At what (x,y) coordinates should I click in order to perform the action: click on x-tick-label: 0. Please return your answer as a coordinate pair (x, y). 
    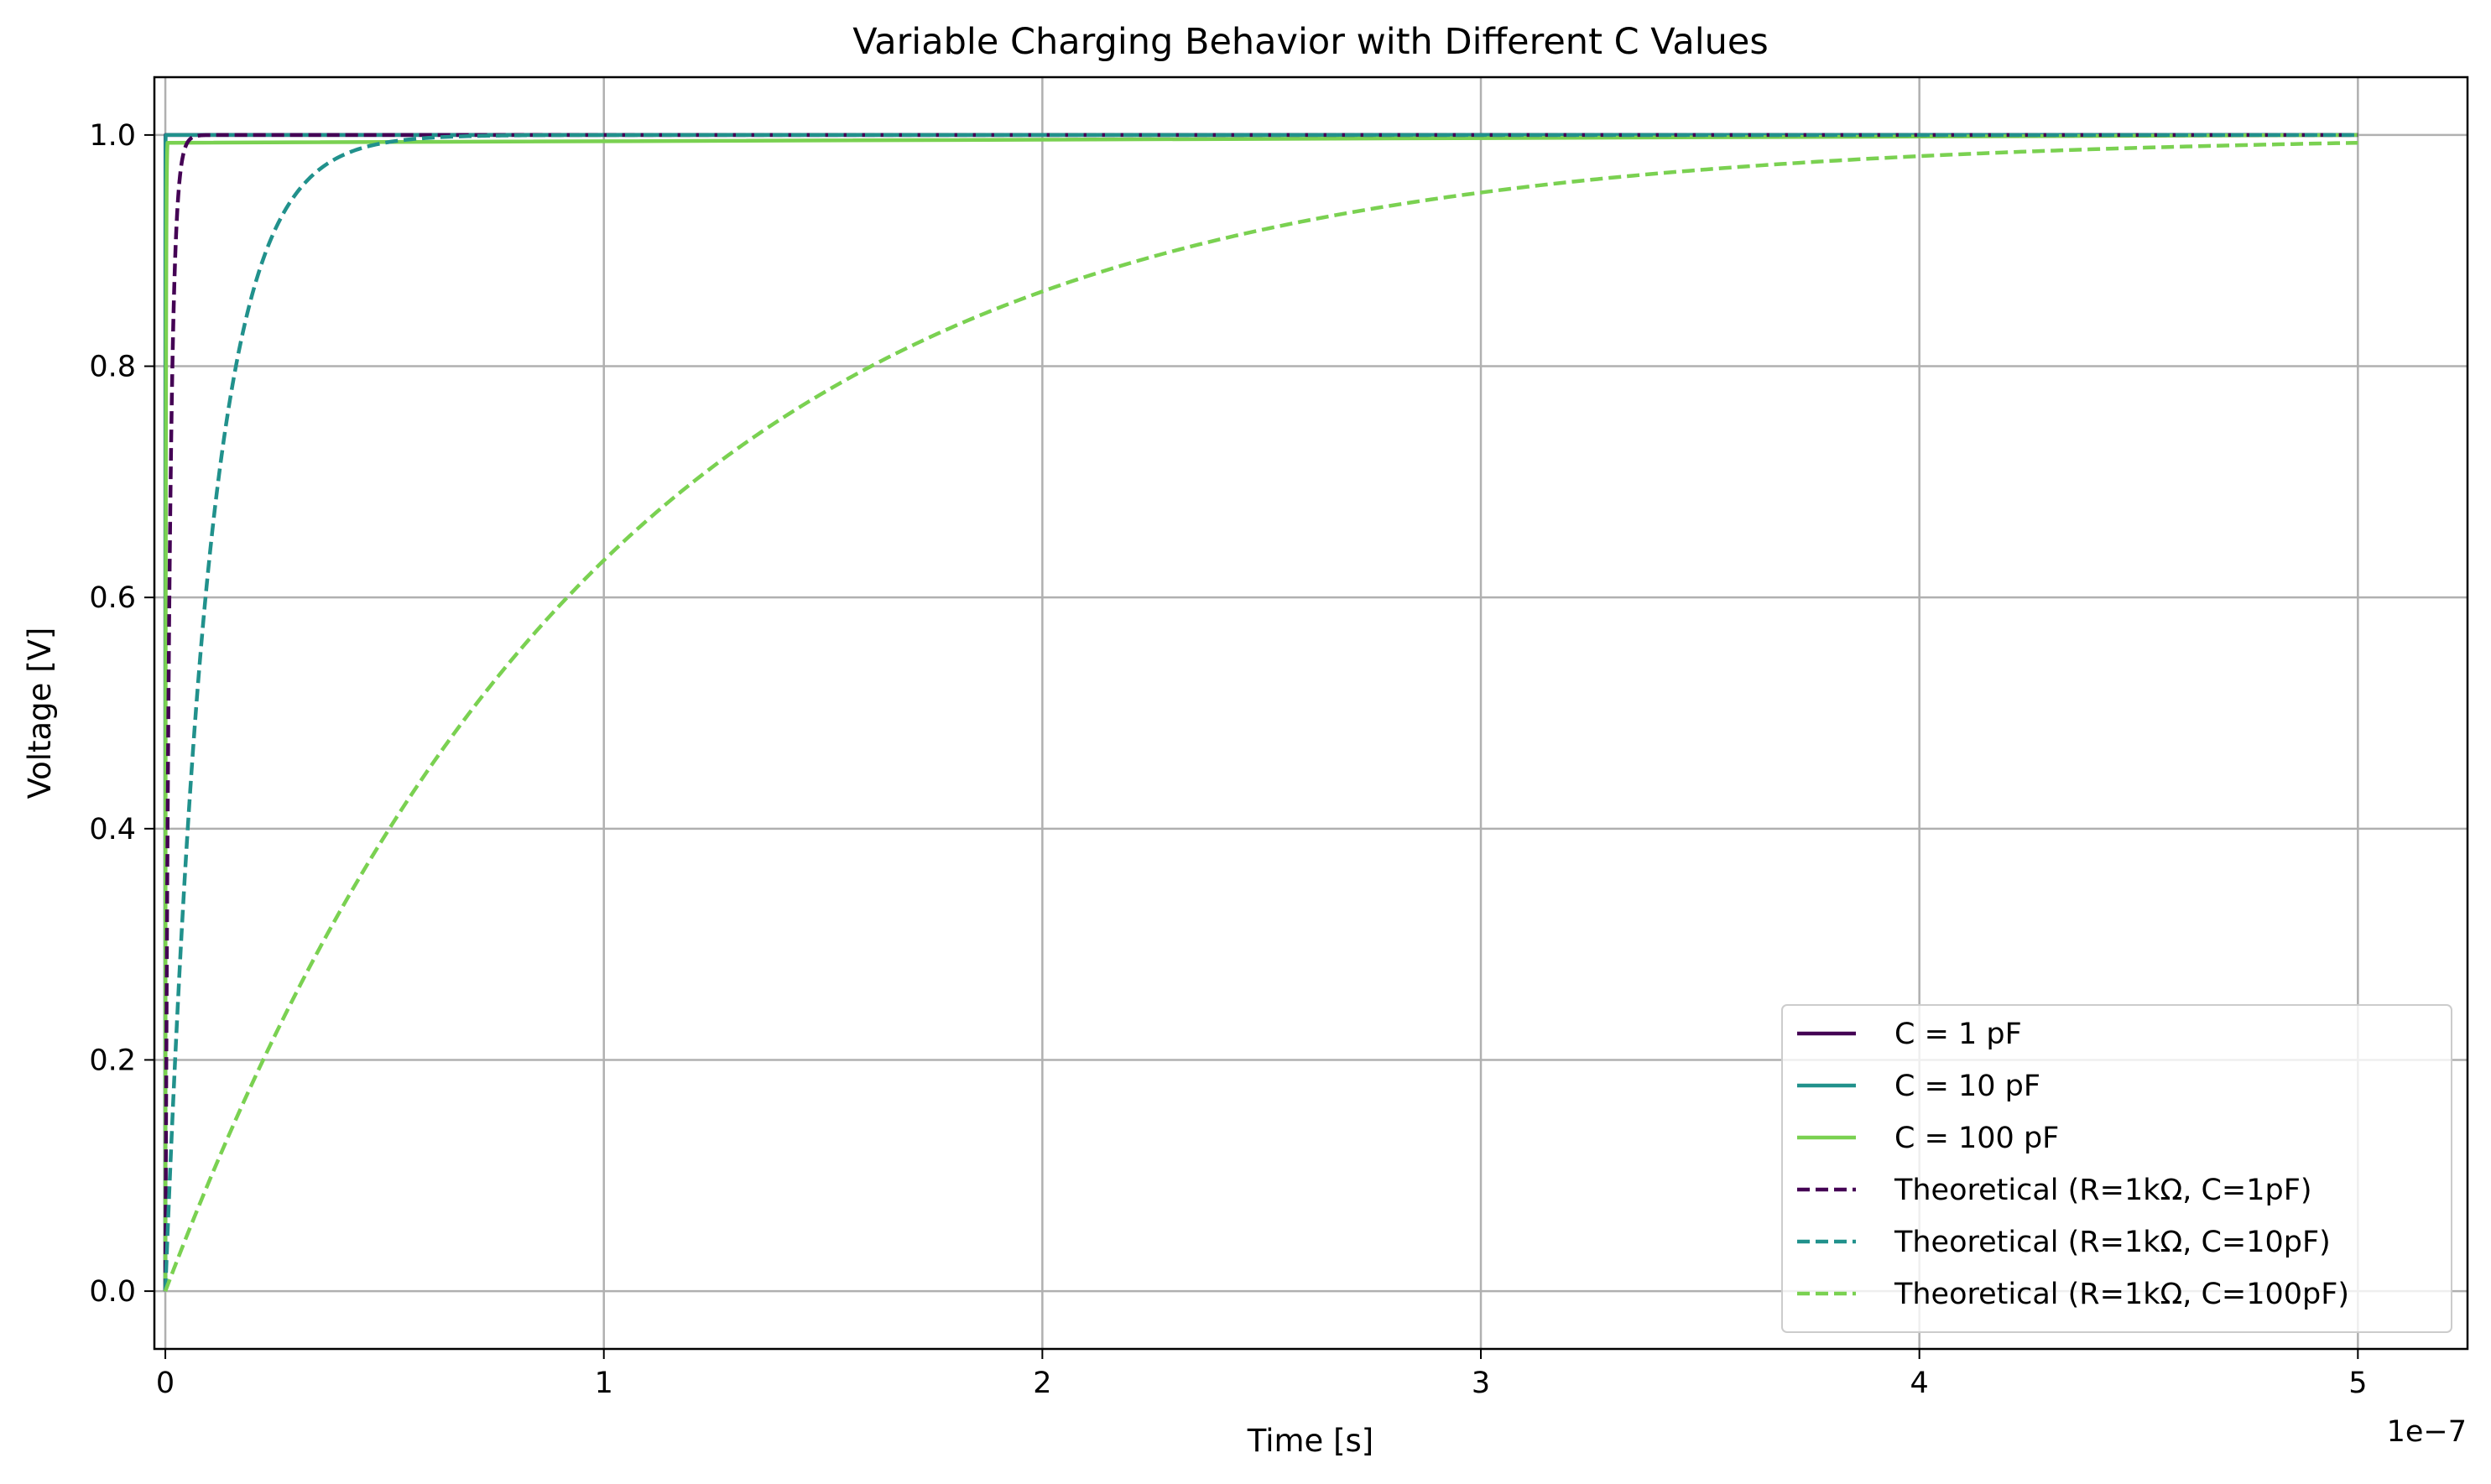
    Looking at the image, I should click on (165, 1383).